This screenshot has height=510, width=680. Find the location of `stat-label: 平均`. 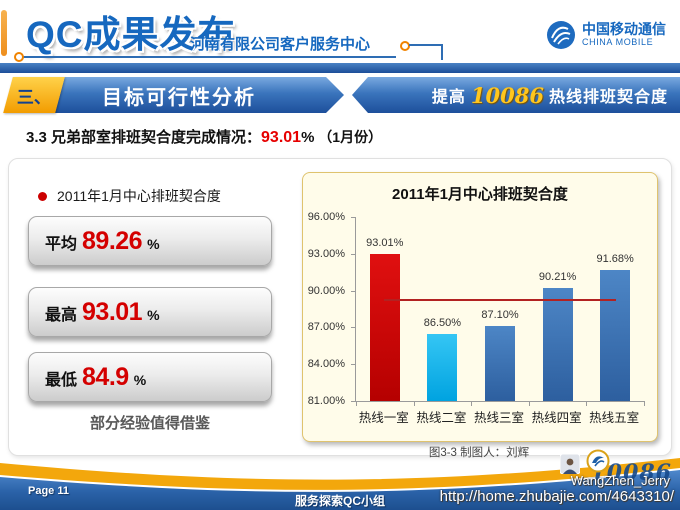

stat-label: 平均 is located at coordinates (61, 244).